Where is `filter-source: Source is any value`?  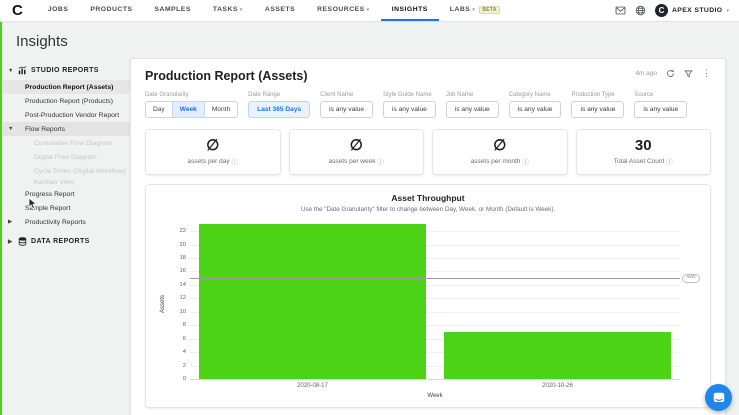
filter-source: Source is any value is located at coordinates (661, 105).